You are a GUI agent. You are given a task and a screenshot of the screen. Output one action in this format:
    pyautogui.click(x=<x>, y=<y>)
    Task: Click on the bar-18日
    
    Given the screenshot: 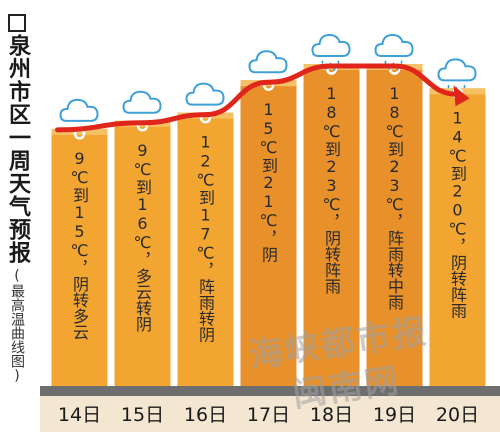 What is the action you would take?
    pyautogui.click(x=331, y=226)
    